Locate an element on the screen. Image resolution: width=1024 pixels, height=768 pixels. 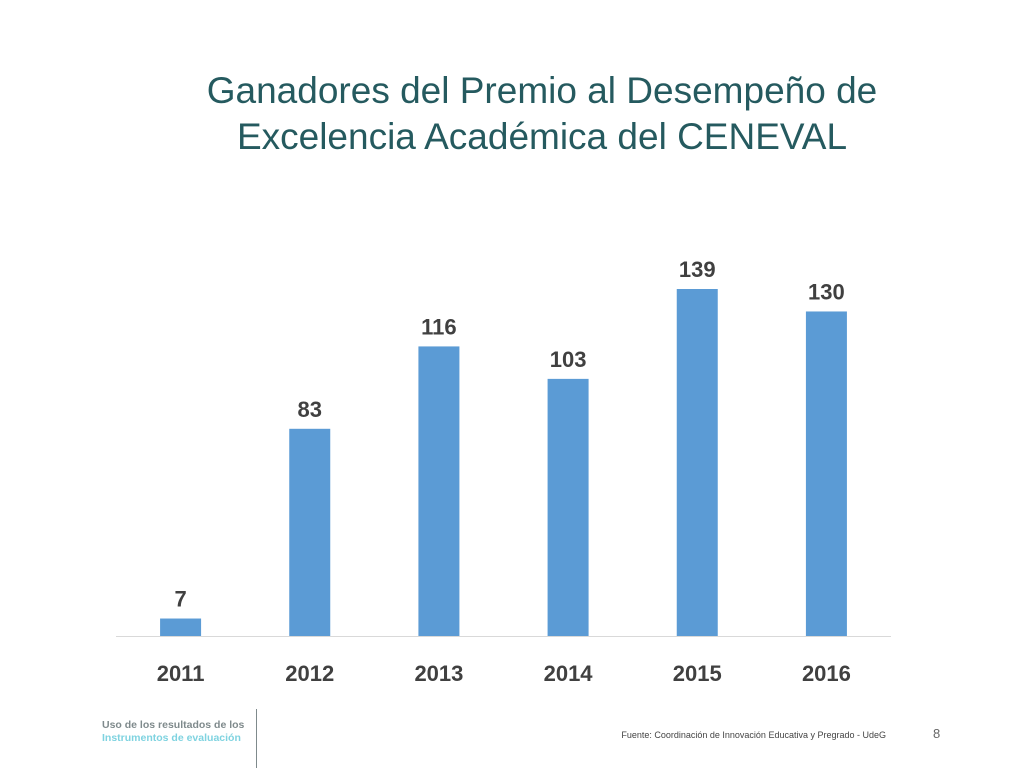
bar-2011 is located at coordinates (181, 627).